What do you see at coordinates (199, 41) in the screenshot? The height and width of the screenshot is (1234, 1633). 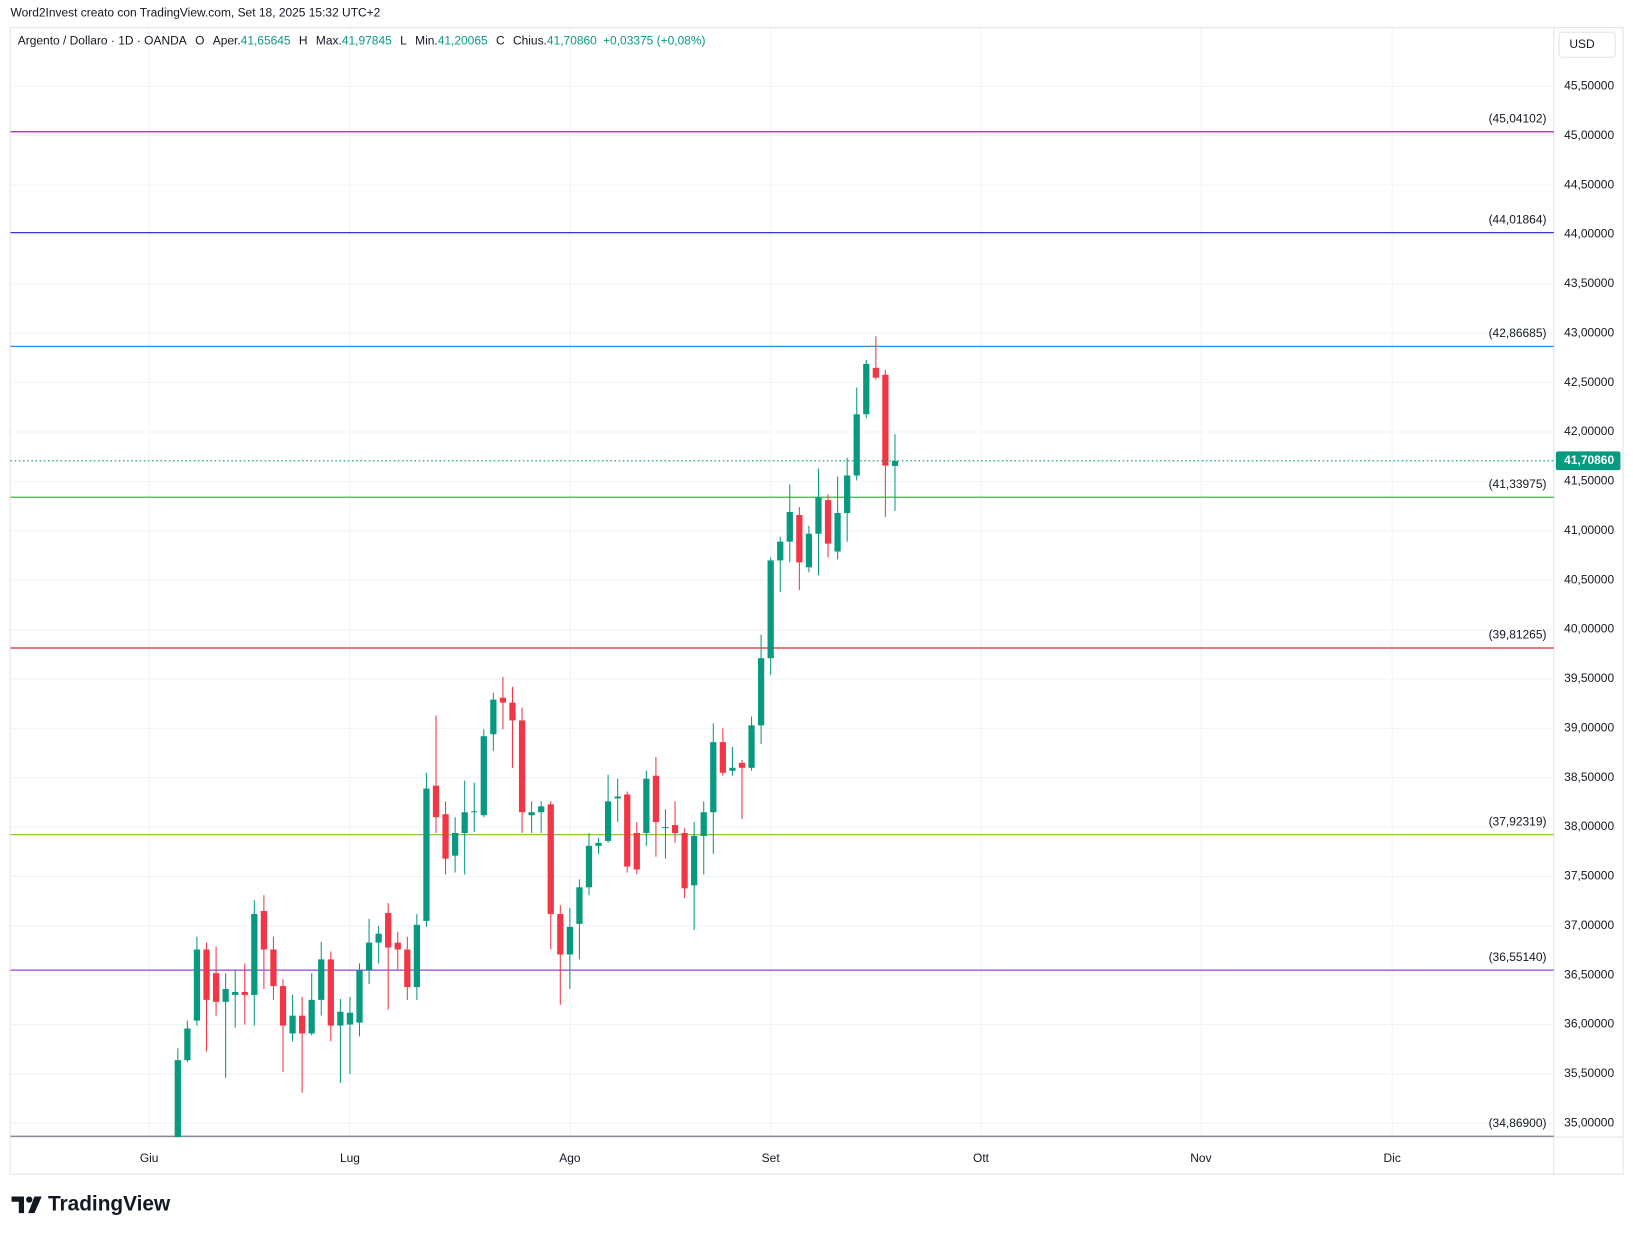 I see `ohlc-key: O` at bounding box center [199, 41].